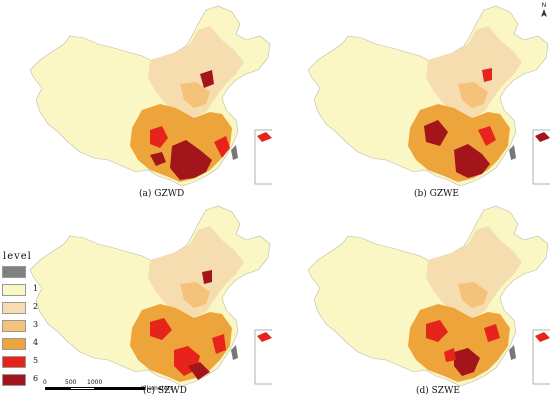  Describe the element at coordinates (27, 362) in the screenshot. I see `legend-item: 5` at that location.